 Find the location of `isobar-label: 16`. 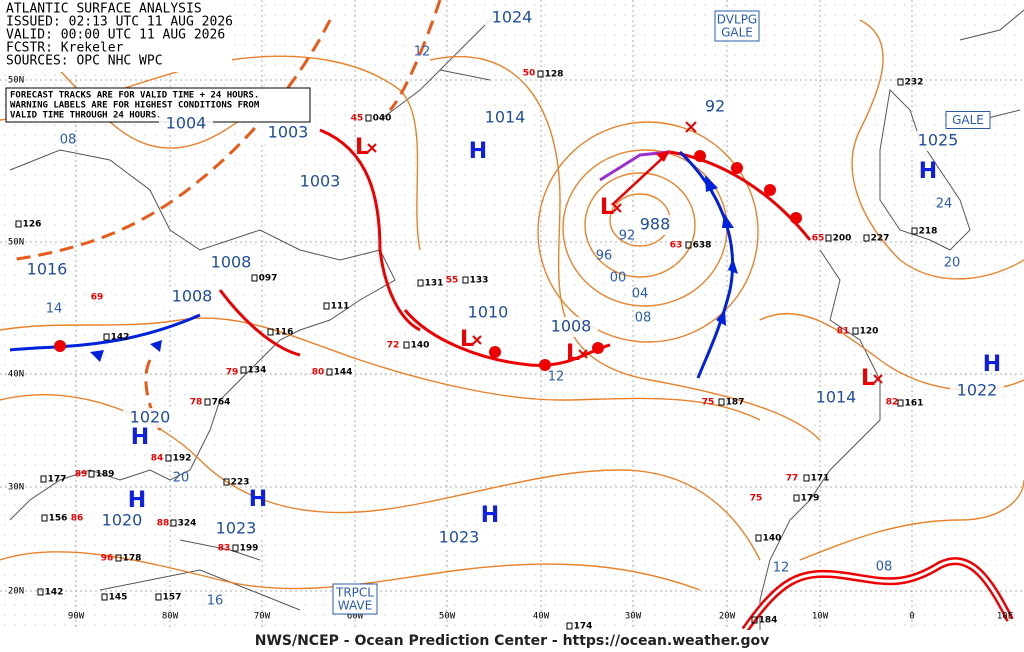

isobar-label: 16 is located at coordinates (215, 601).